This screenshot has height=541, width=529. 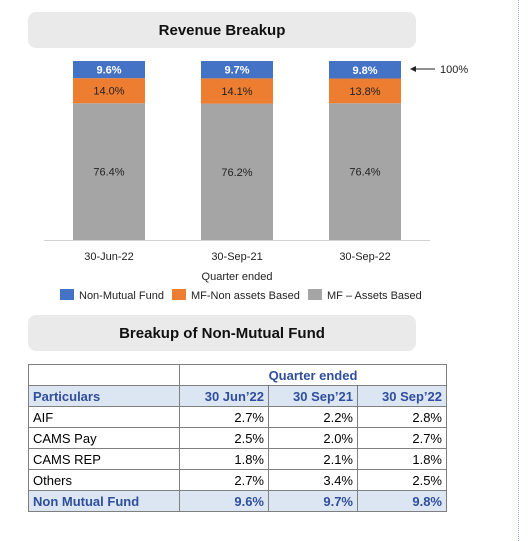 What do you see at coordinates (402, 501) in the screenshot?
I see `total-value: 9.8%` at bounding box center [402, 501].